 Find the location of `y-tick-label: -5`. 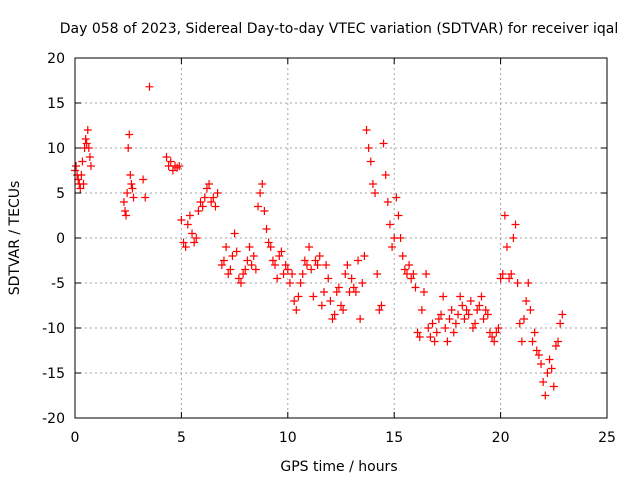

y-tick-label: -5 is located at coordinates (58, 284).